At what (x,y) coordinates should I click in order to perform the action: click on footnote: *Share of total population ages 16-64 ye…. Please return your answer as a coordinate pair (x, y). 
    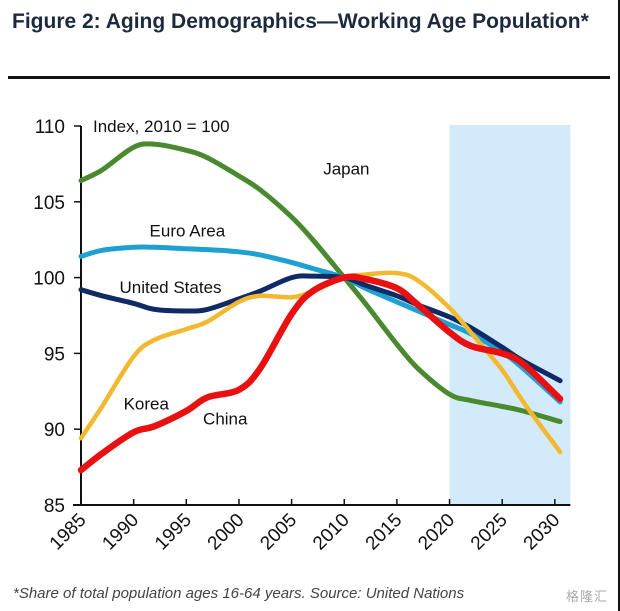
    Looking at the image, I should click on (239, 593).